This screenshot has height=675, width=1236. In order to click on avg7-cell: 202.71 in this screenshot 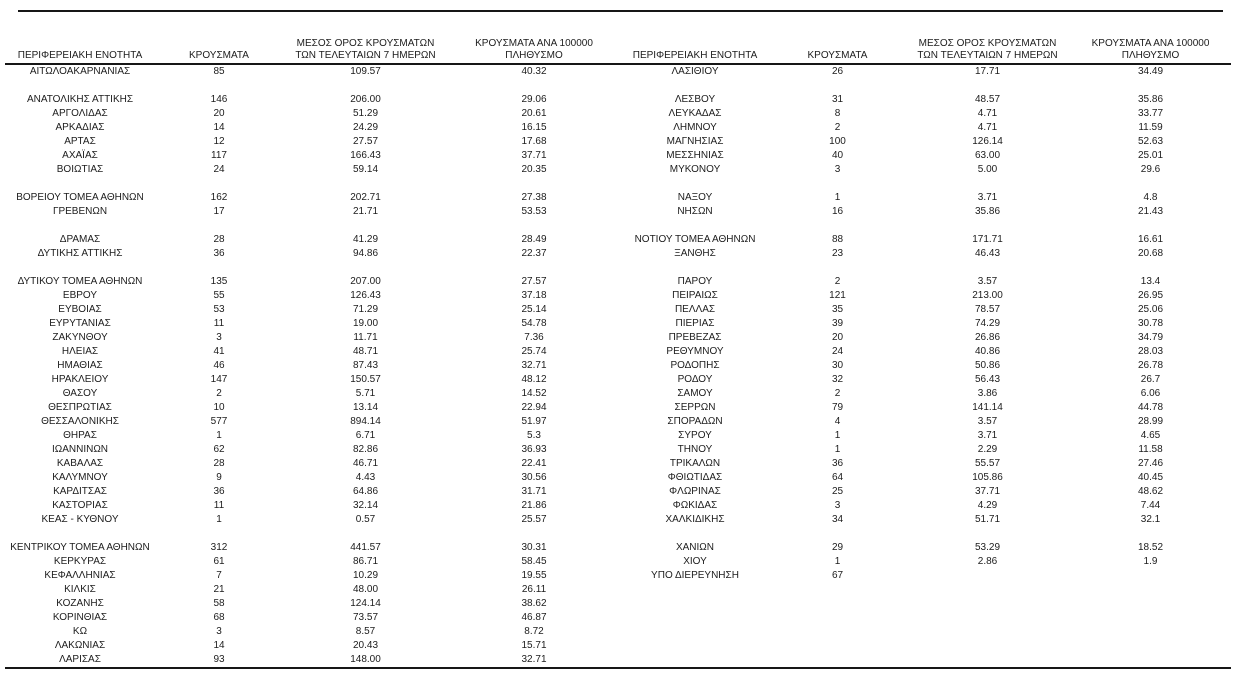, I will do `click(365, 197)`.